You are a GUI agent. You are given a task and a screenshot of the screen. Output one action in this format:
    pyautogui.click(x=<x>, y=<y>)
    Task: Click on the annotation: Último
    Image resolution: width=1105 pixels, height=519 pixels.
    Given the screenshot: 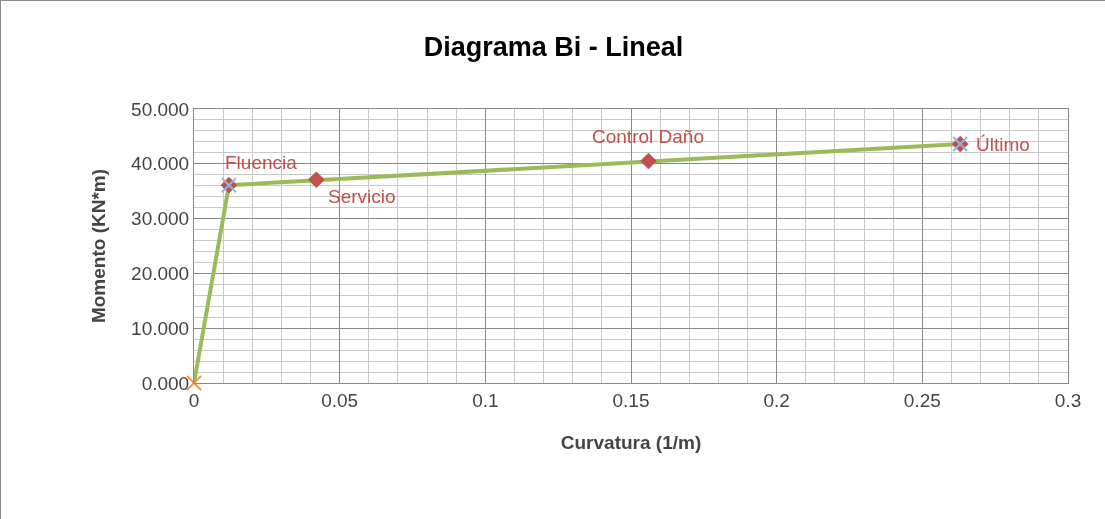 What is the action you would take?
    pyautogui.click(x=1003, y=144)
    